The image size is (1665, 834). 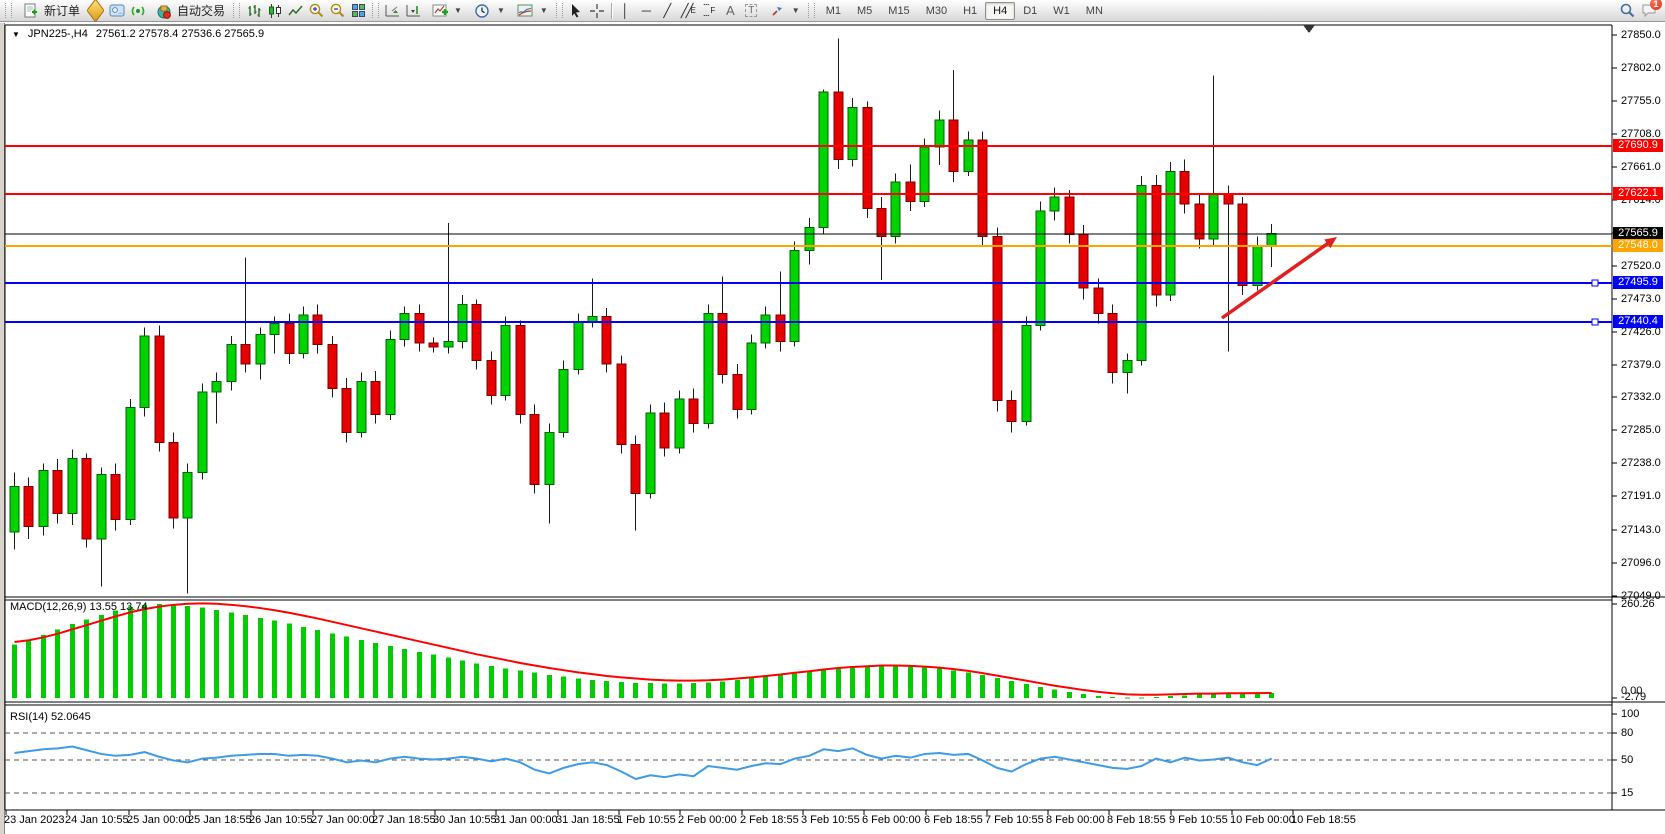 What do you see at coordinates (116, 10) in the screenshot?
I see `charts-window-icon` at bounding box center [116, 10].